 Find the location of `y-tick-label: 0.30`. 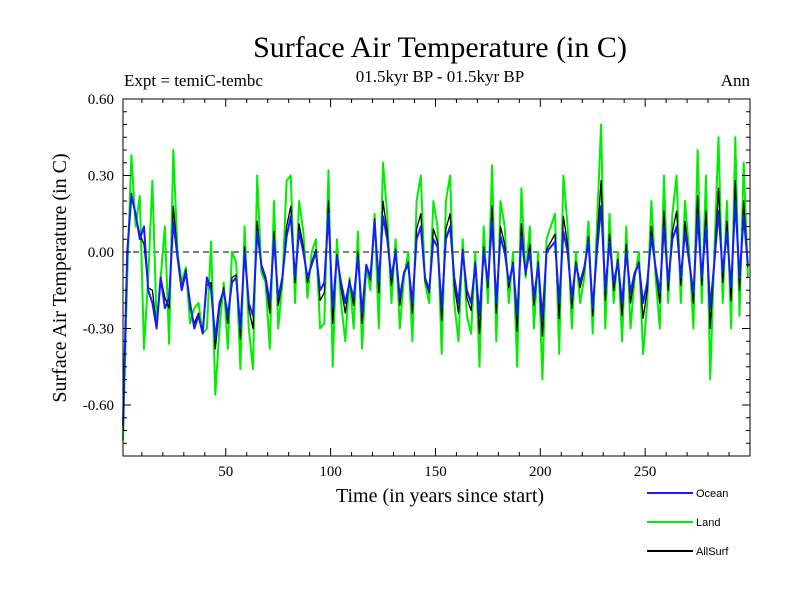

y-tick-label: 0.30 is located at coordinates (101, 177).